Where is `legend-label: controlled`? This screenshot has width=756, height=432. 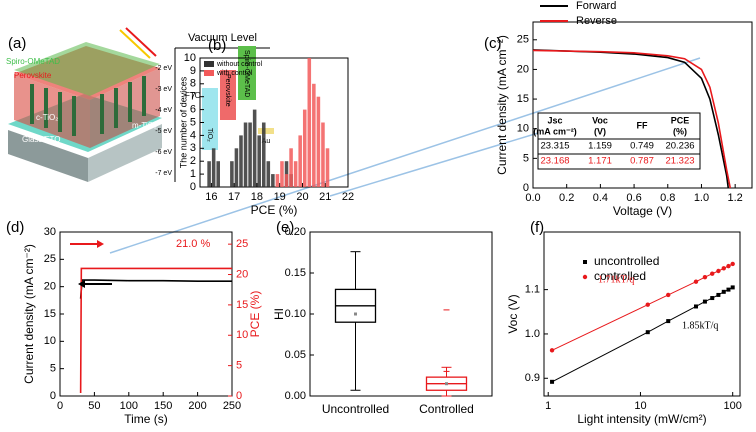 legend-label: controlled is located at coordinates (620, 276).